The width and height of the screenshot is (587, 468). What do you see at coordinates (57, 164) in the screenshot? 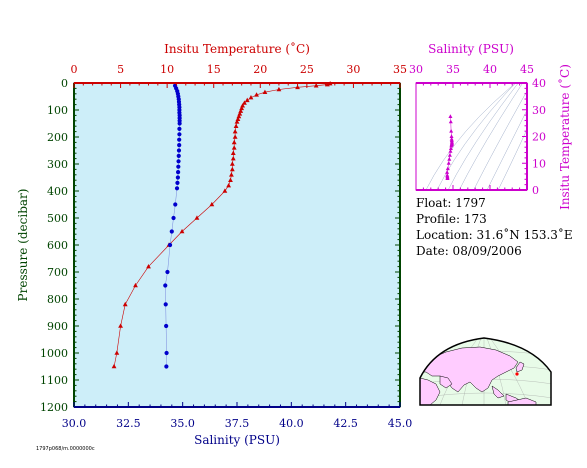
I see `pressure-tick-label: 300` at bounding box center [57, 164].